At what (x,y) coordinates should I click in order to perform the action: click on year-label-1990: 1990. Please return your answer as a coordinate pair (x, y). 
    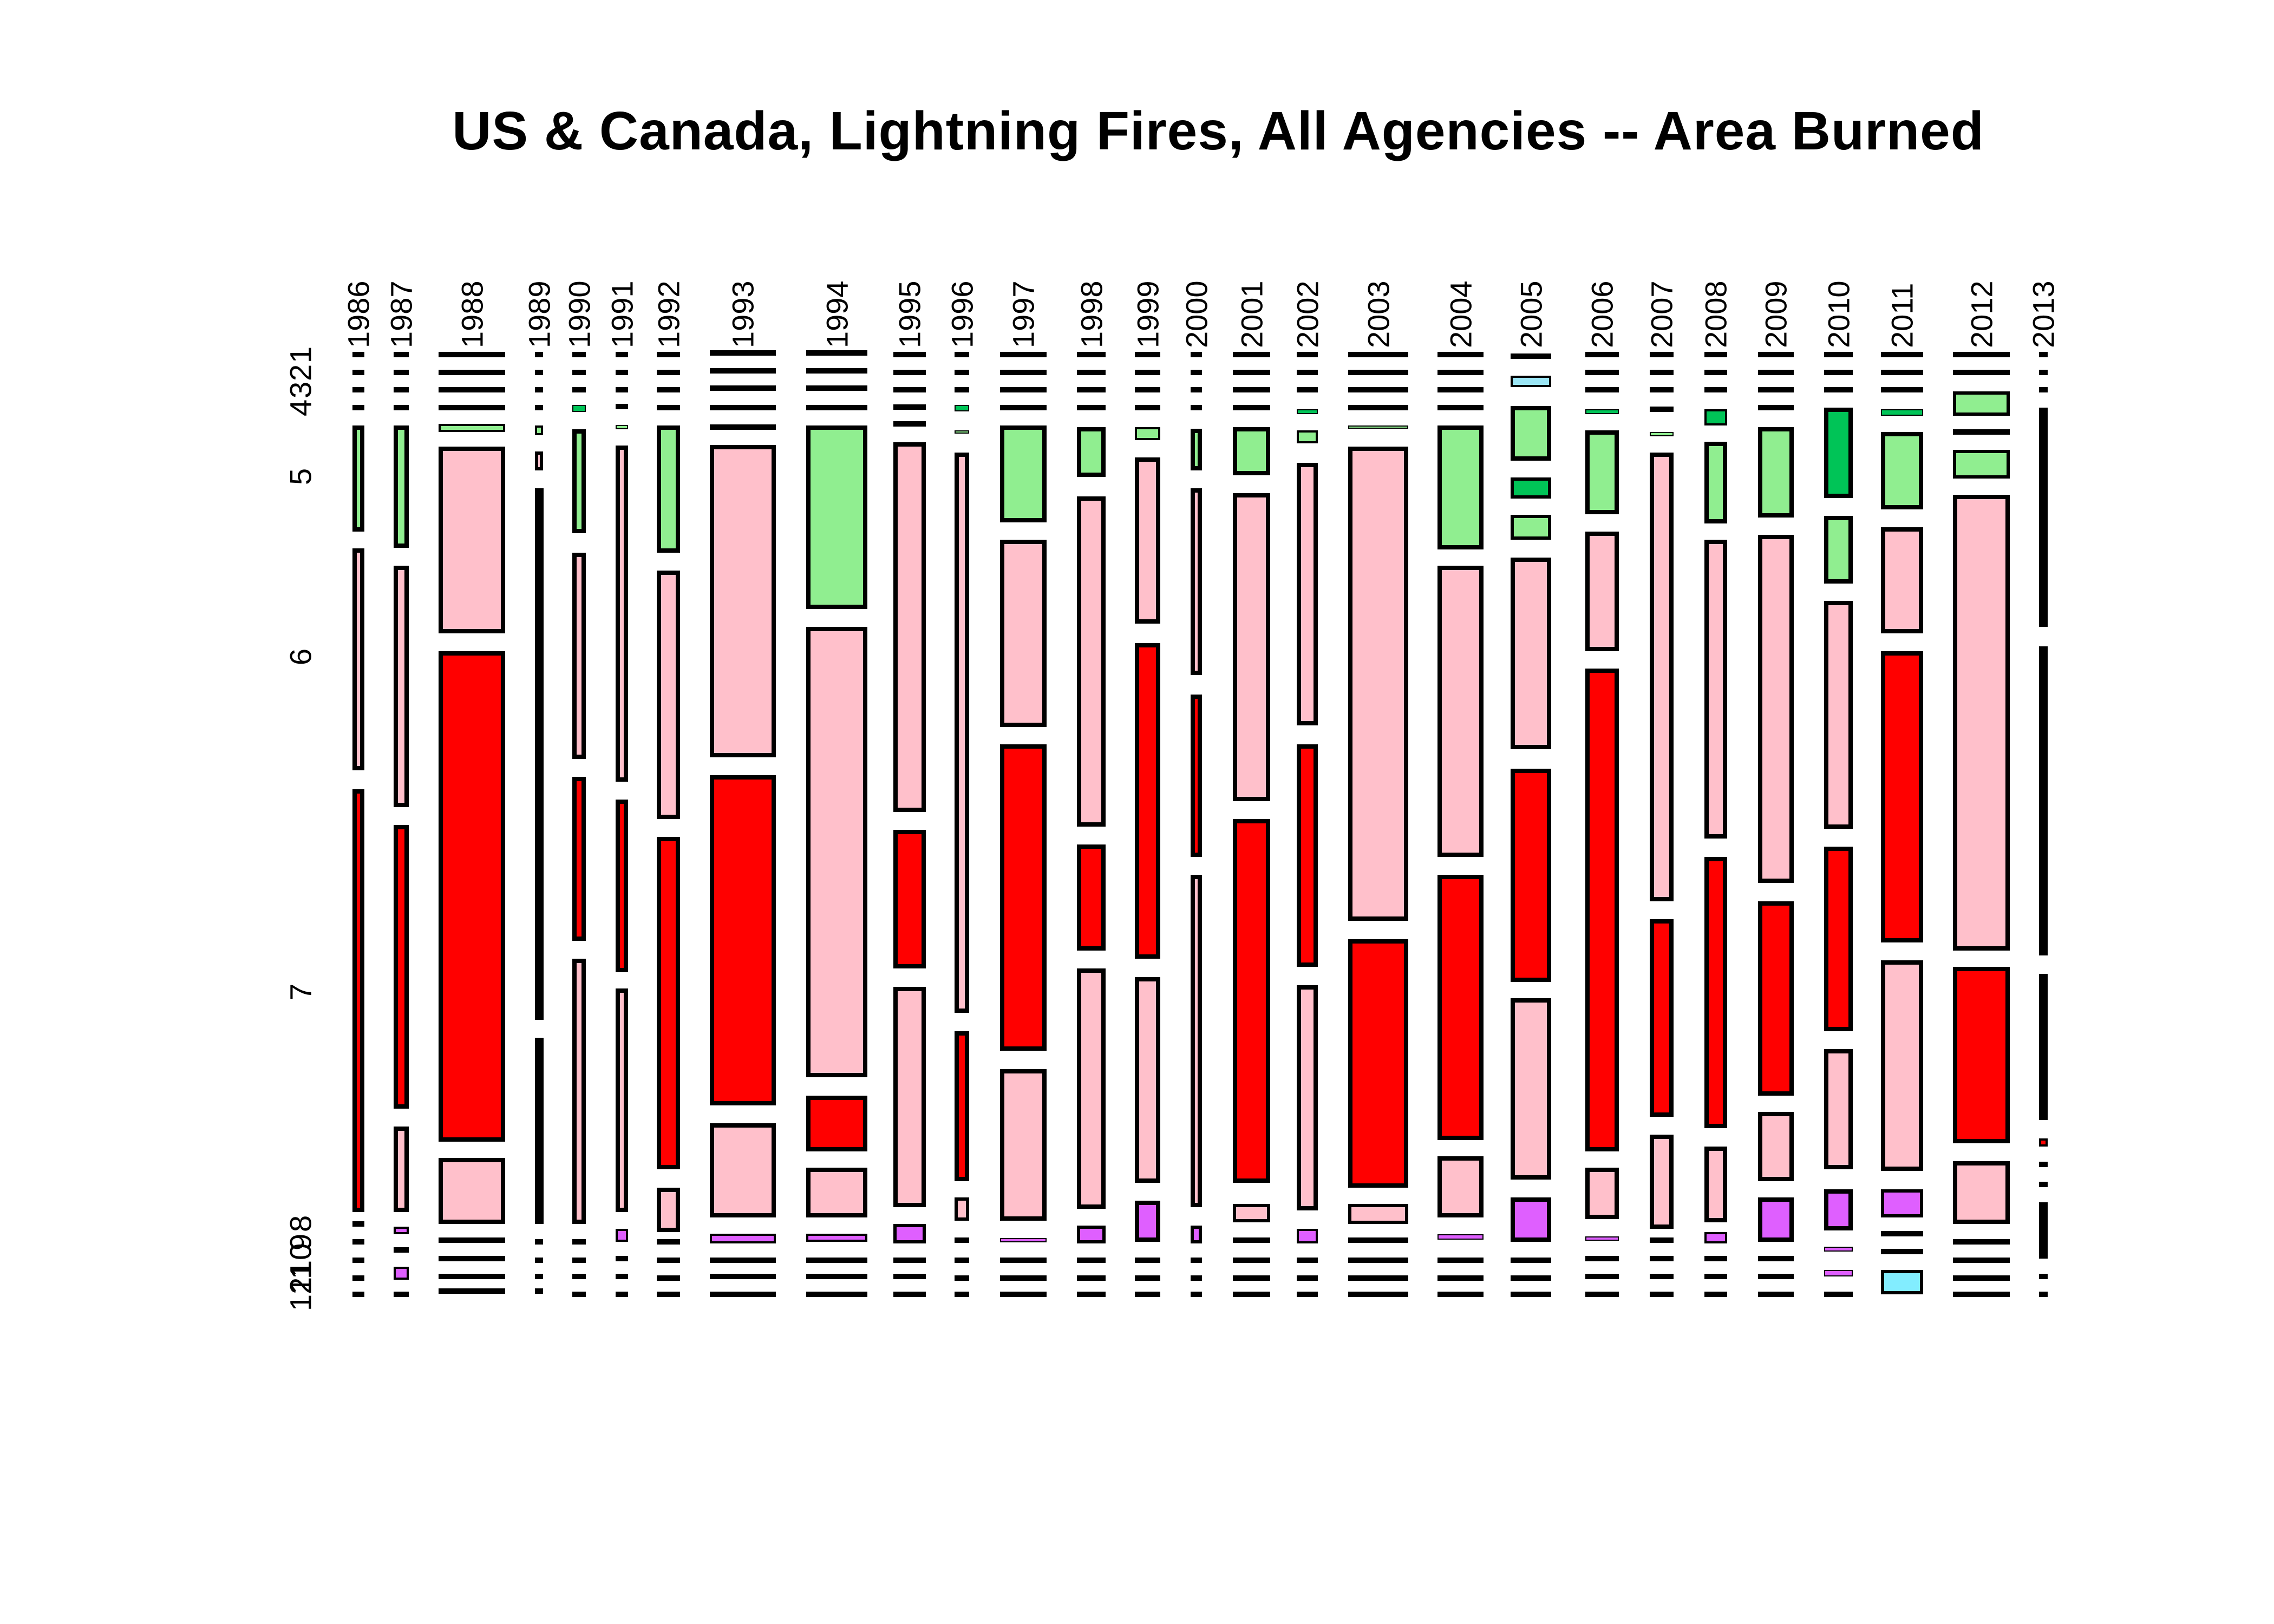
    Looking at the image, I should click on (579, 314).